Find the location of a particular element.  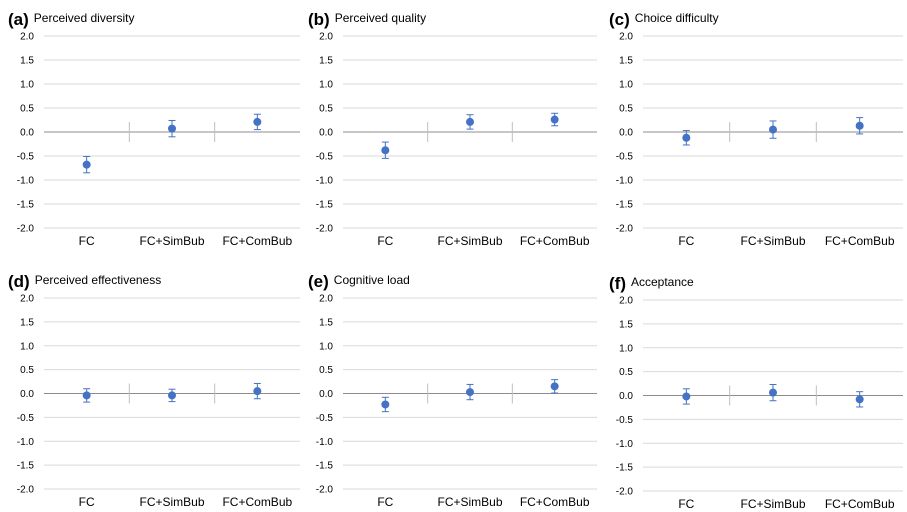

panel-letter: (b) is located at coordinates (319, 19).